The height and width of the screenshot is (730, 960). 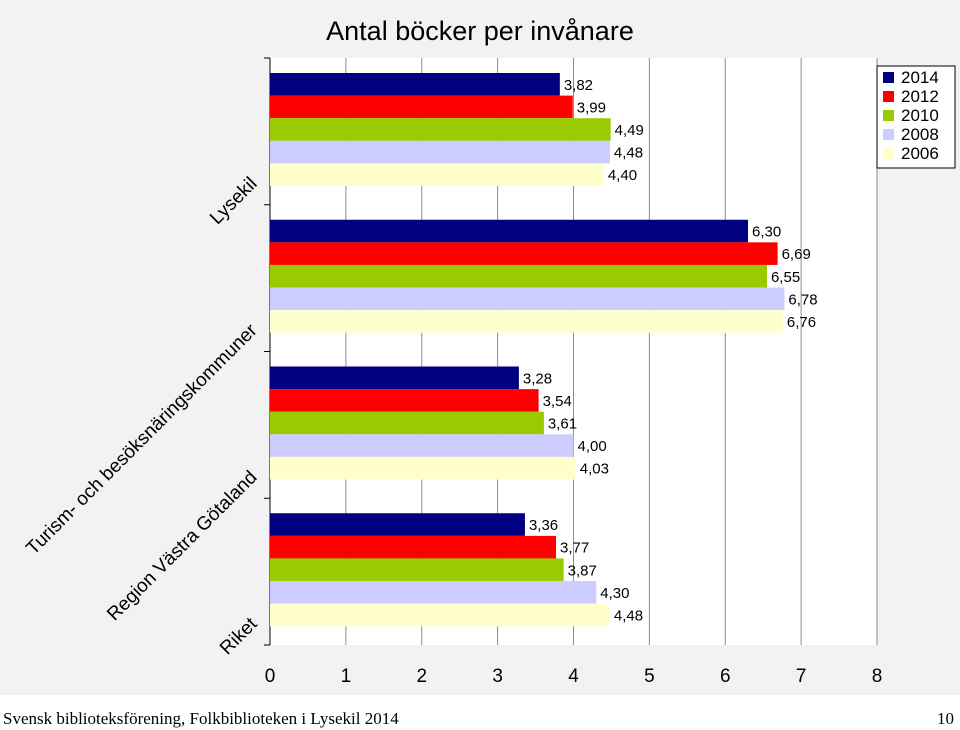 I want to click on x-tick-label-3: 3, so click(x=497, y=676).